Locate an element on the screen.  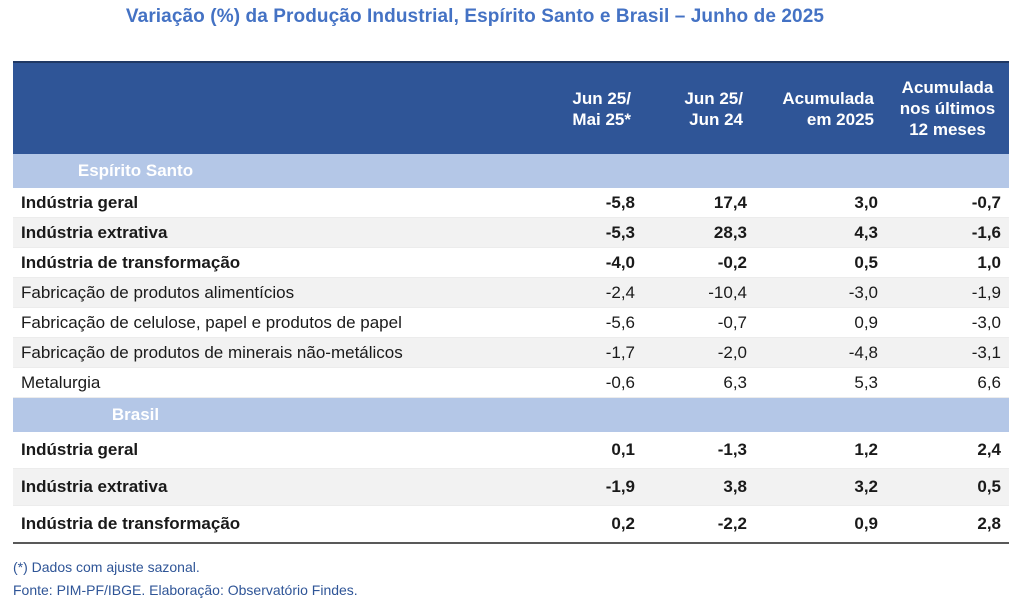
section-row-espirito-santo: Espírito Santo is located at coordinates (511, 171).